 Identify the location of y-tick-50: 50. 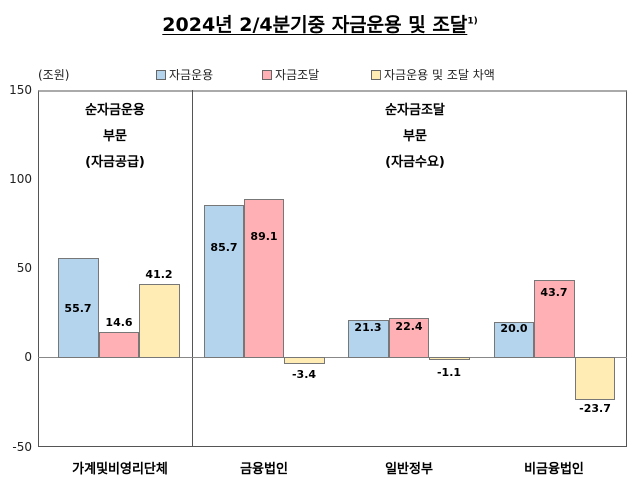
(24, 268).